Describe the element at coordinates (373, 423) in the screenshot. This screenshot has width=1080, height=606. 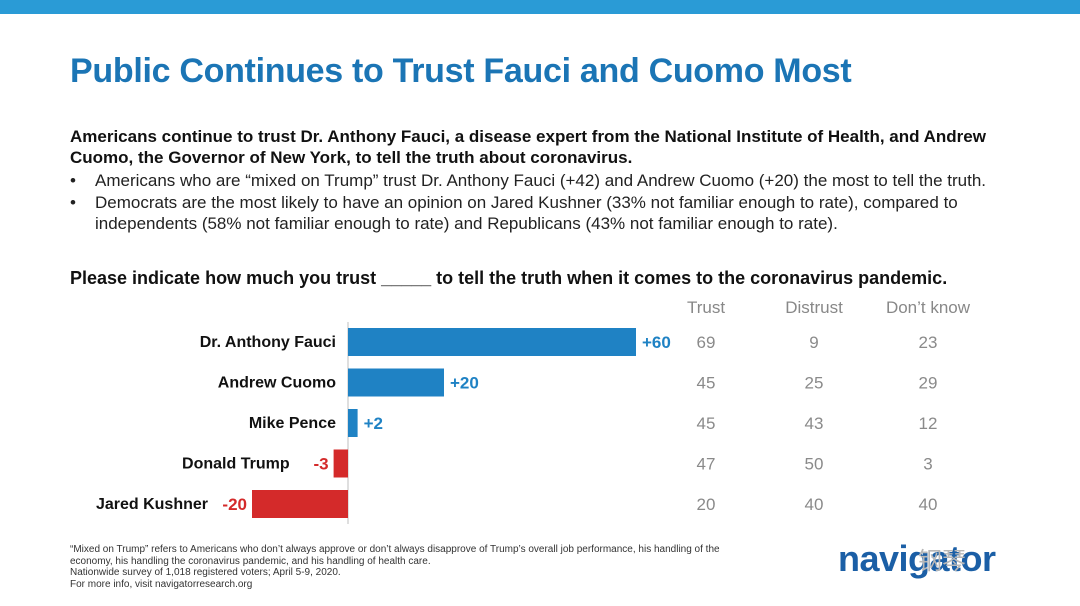
I see `bar-value-label: +2` at that location.